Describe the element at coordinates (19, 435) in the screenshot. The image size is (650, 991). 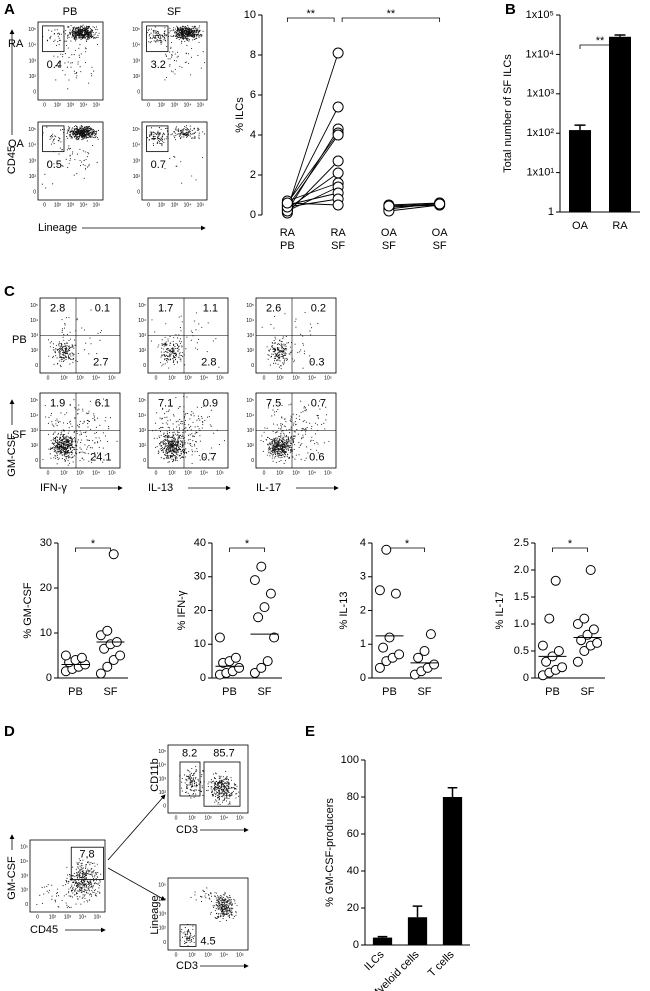
I see `row-label: SF` at that location.